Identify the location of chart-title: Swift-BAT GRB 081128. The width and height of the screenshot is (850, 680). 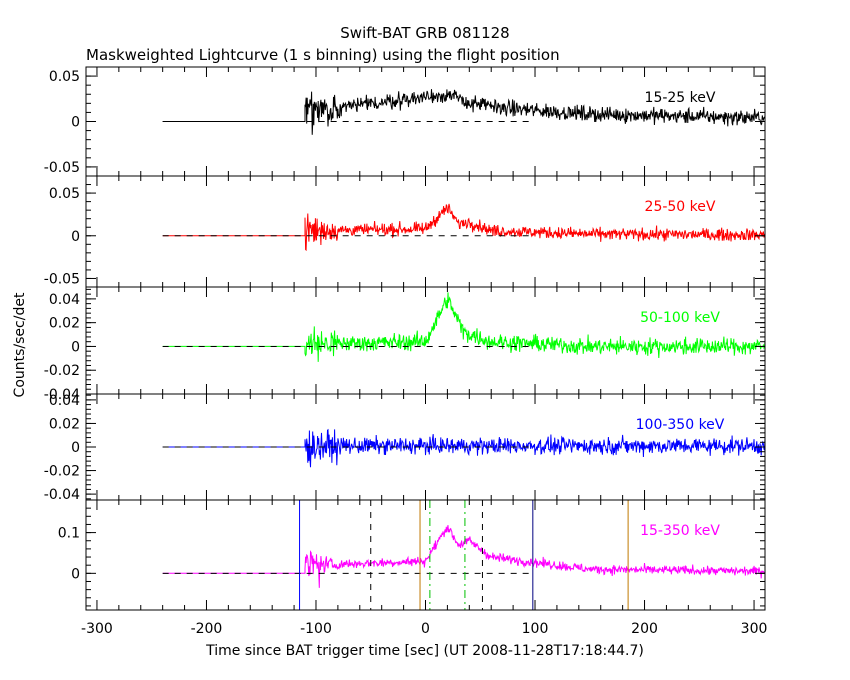
(424, 33).